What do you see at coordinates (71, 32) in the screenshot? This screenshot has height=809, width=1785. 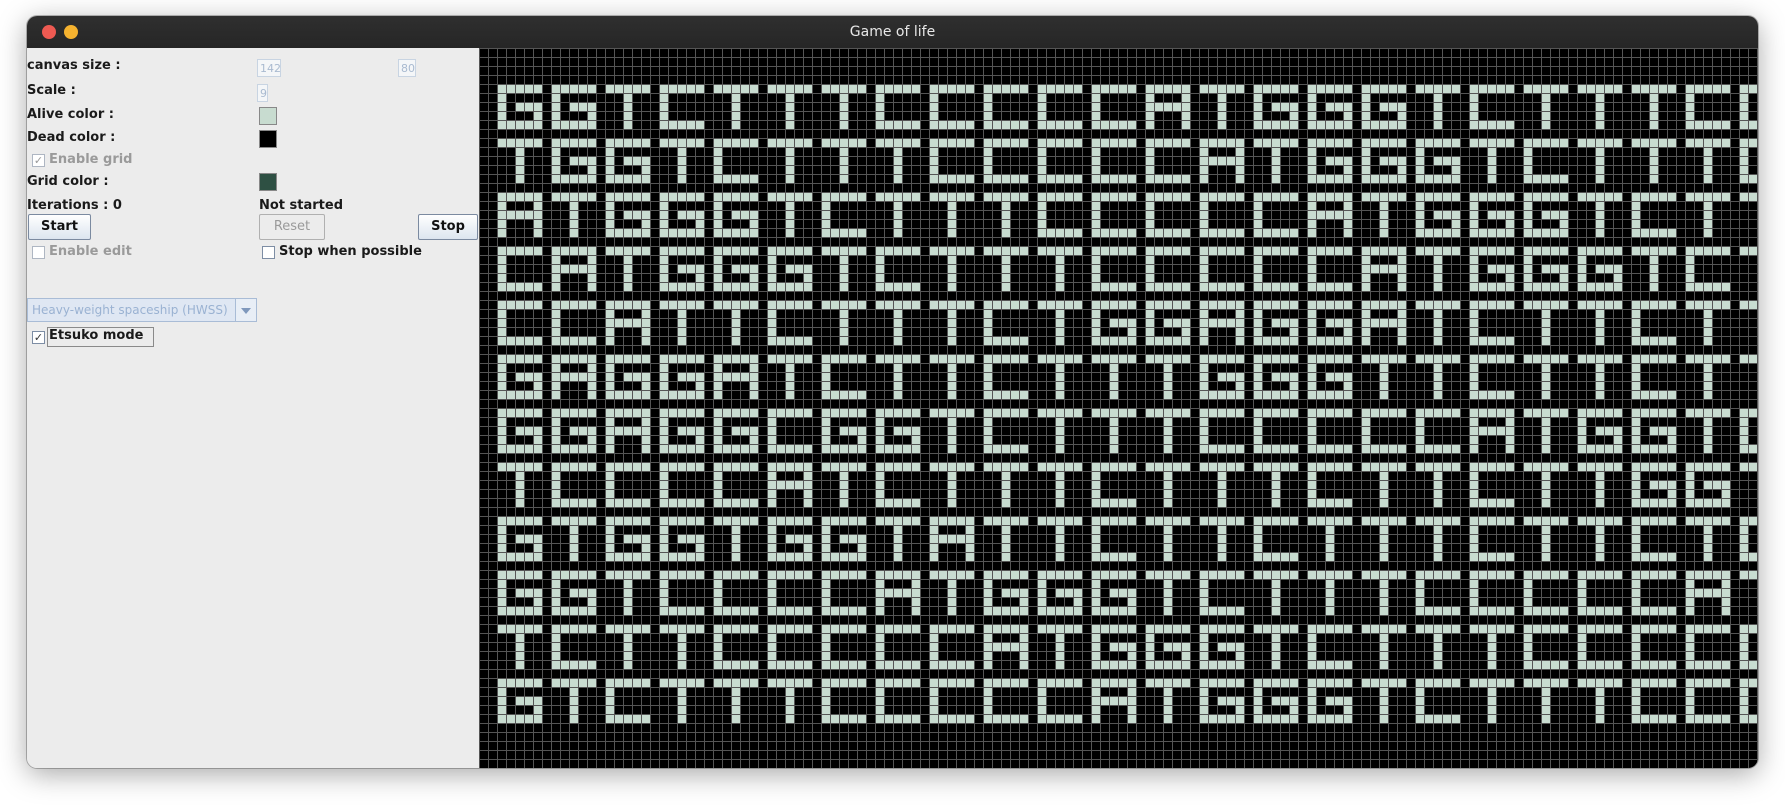 I see `minimize-window-button` at bounding box center [71, 32].